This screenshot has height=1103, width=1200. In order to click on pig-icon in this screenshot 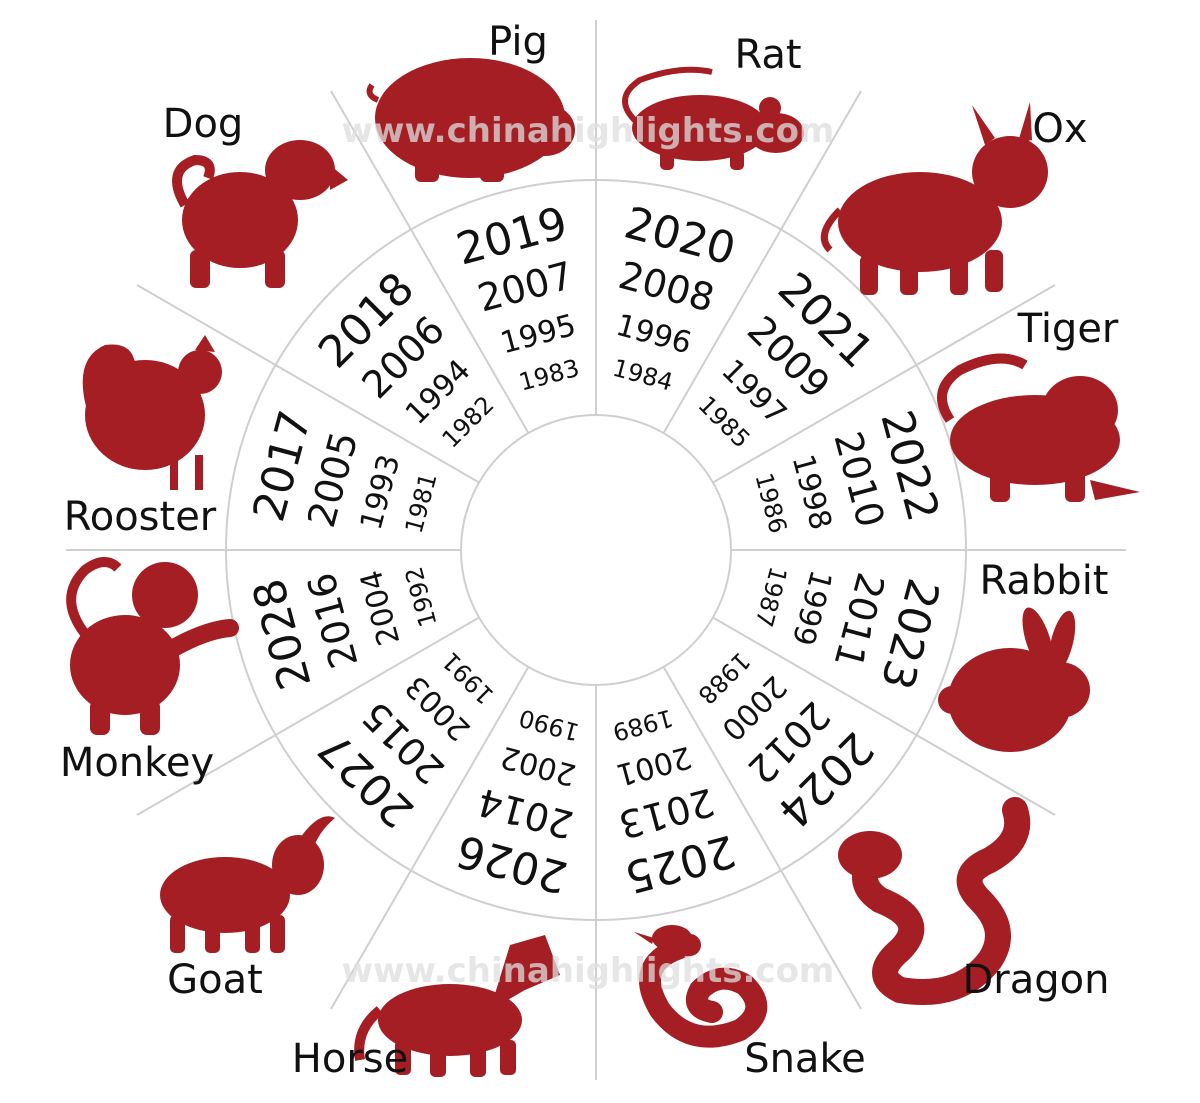, I will do `click(470, 120)`.